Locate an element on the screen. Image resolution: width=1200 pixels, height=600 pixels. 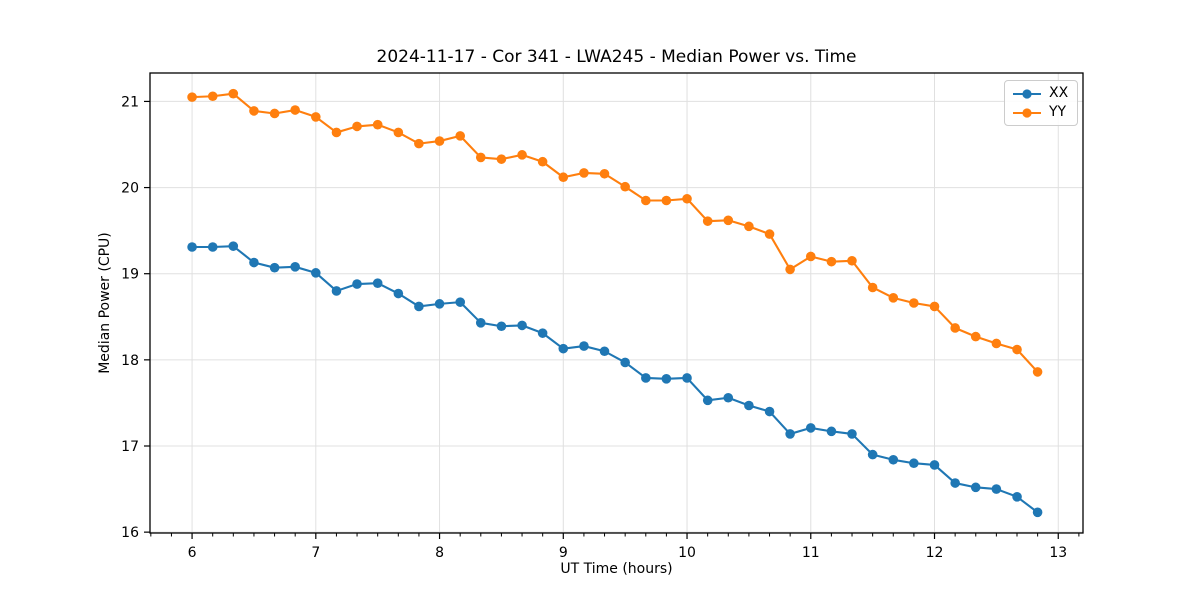
legend-swatch-yy-icon is located at coordinates (1027, 112).